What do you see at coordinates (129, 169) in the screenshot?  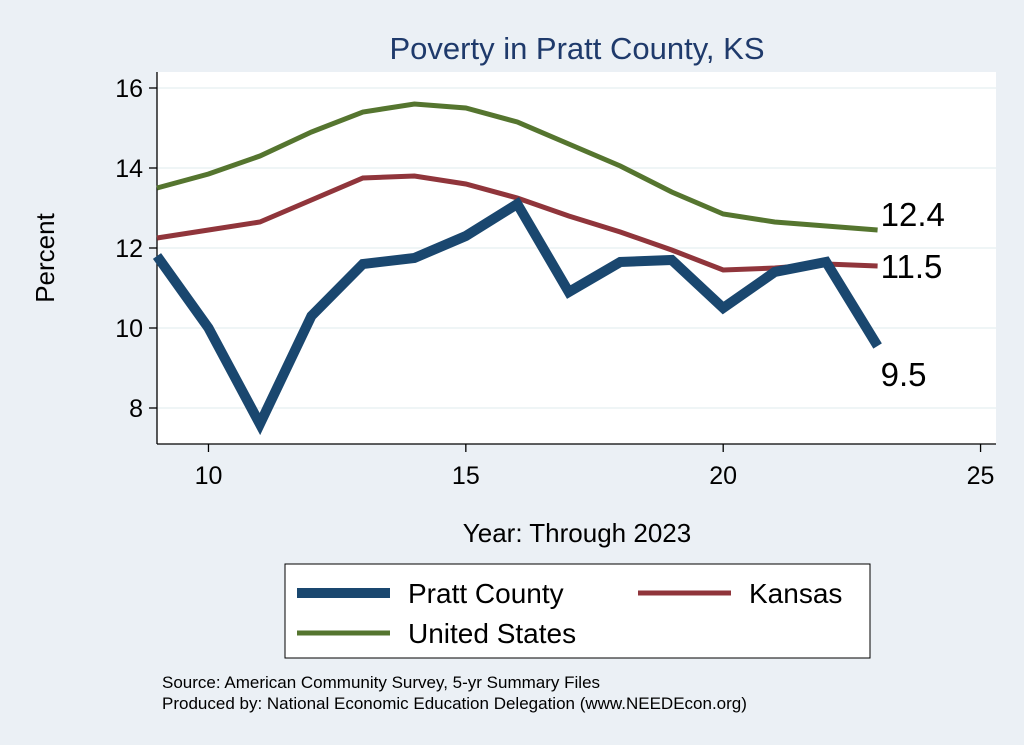 I see `y-tick-label: 14` at bounding box center [129, 169].